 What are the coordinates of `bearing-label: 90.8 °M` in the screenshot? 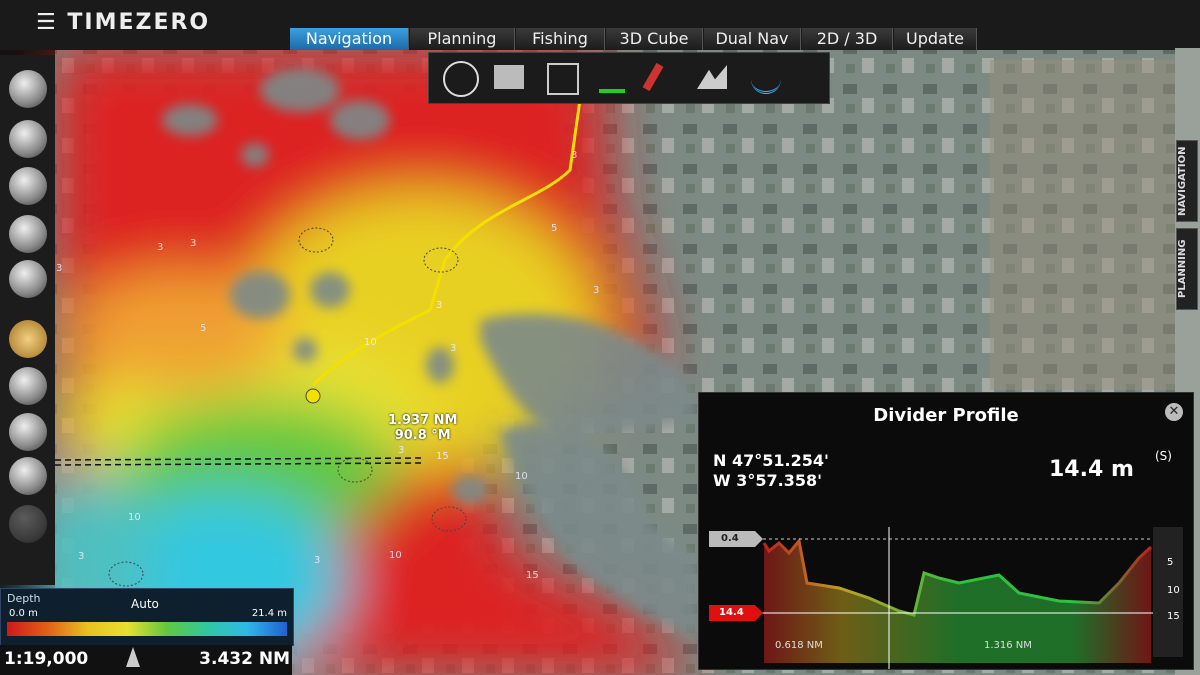 It's located at (422, 435).